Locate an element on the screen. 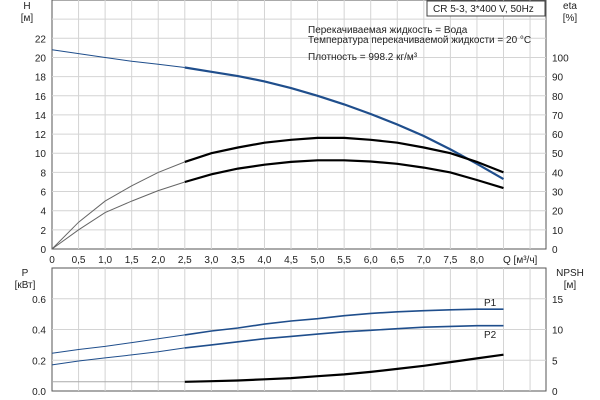 The width and height of the screenshot is (600, 400). x-tick-label: 8,0 is located at coordinates (477, 260).